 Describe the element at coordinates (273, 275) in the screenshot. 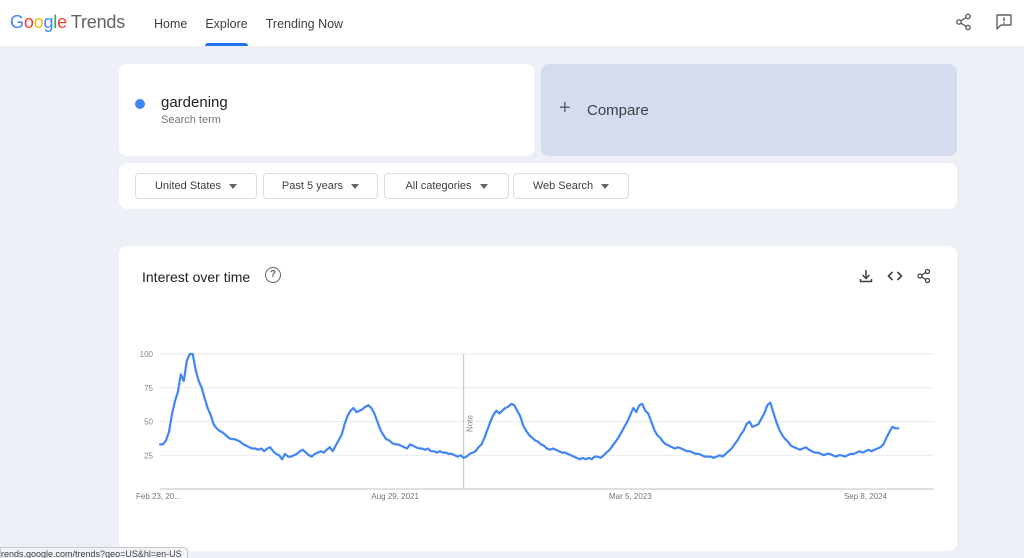

I see `help-icon: ?` at that location.